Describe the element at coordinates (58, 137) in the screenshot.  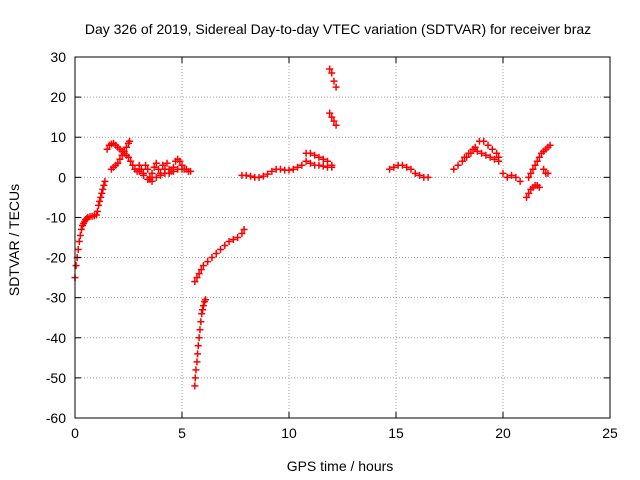
I see `y-tick-label: 10` at that location.